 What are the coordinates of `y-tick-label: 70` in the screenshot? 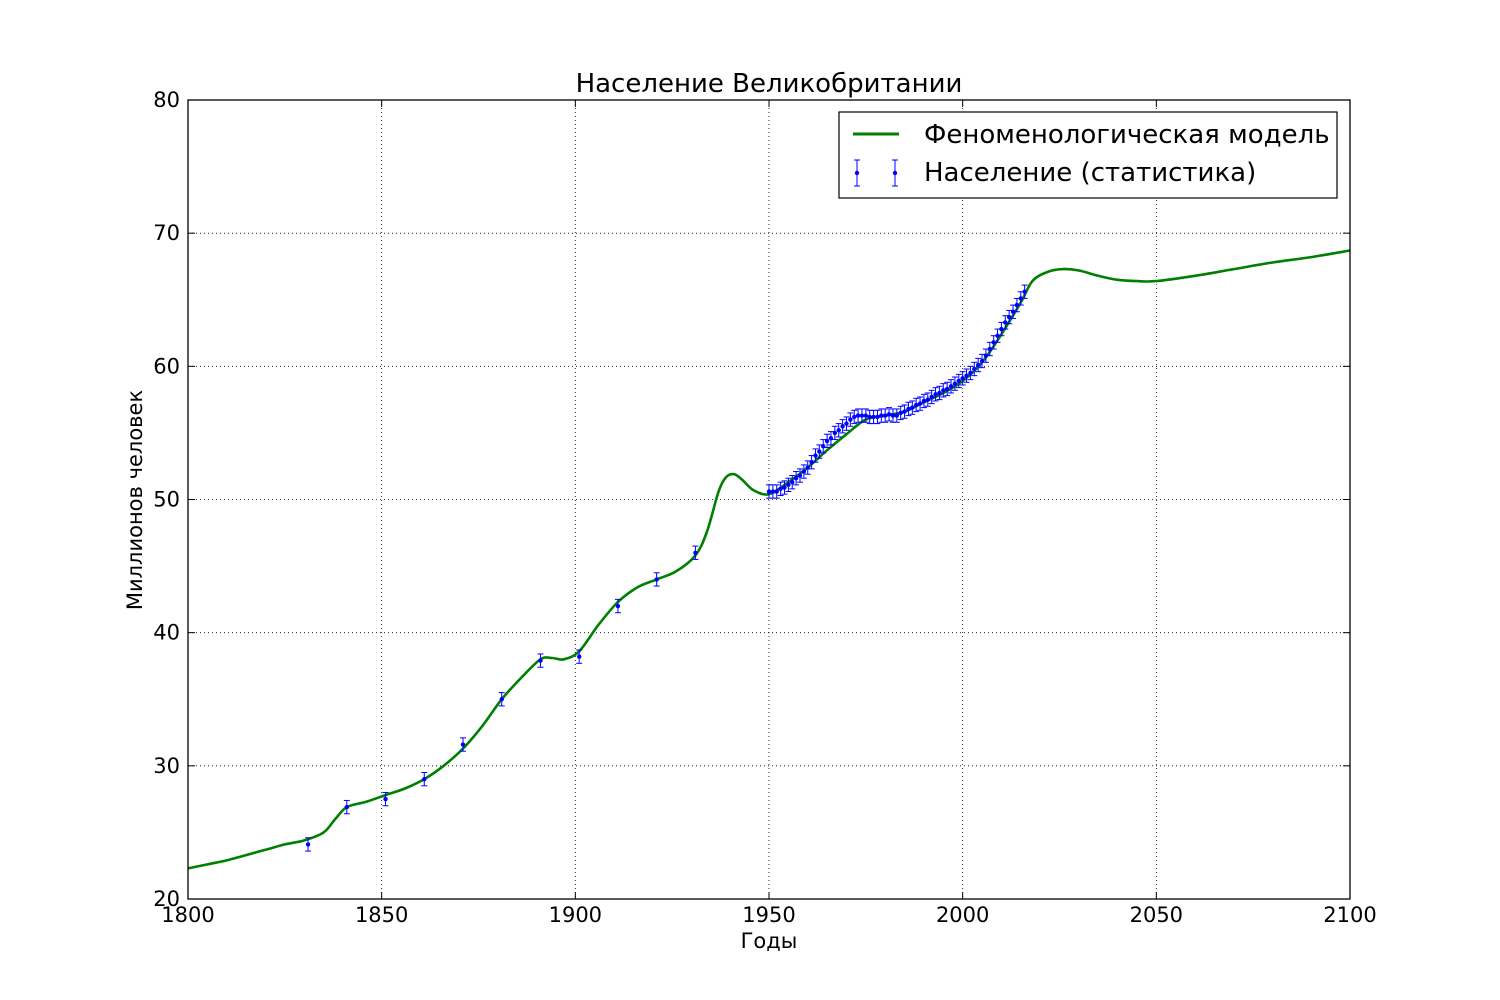 It's located at (166, 233).